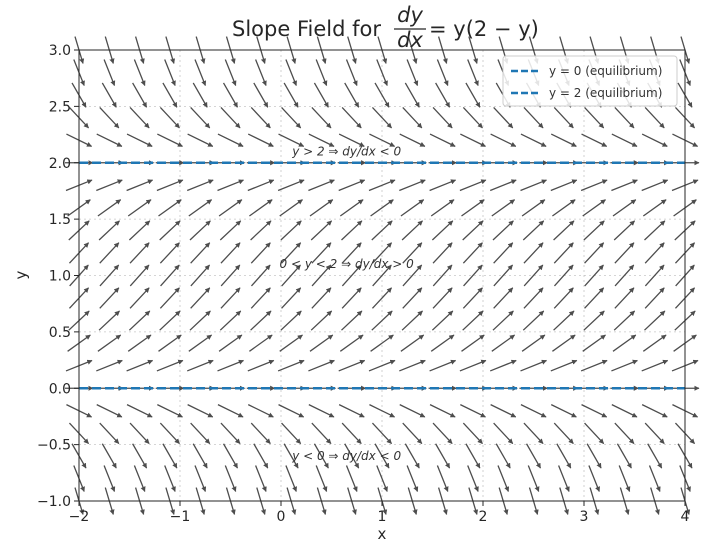  Describe the element at coordinates (584, 517) in the screenshot. I see `x-tick-label: 3` at that location.